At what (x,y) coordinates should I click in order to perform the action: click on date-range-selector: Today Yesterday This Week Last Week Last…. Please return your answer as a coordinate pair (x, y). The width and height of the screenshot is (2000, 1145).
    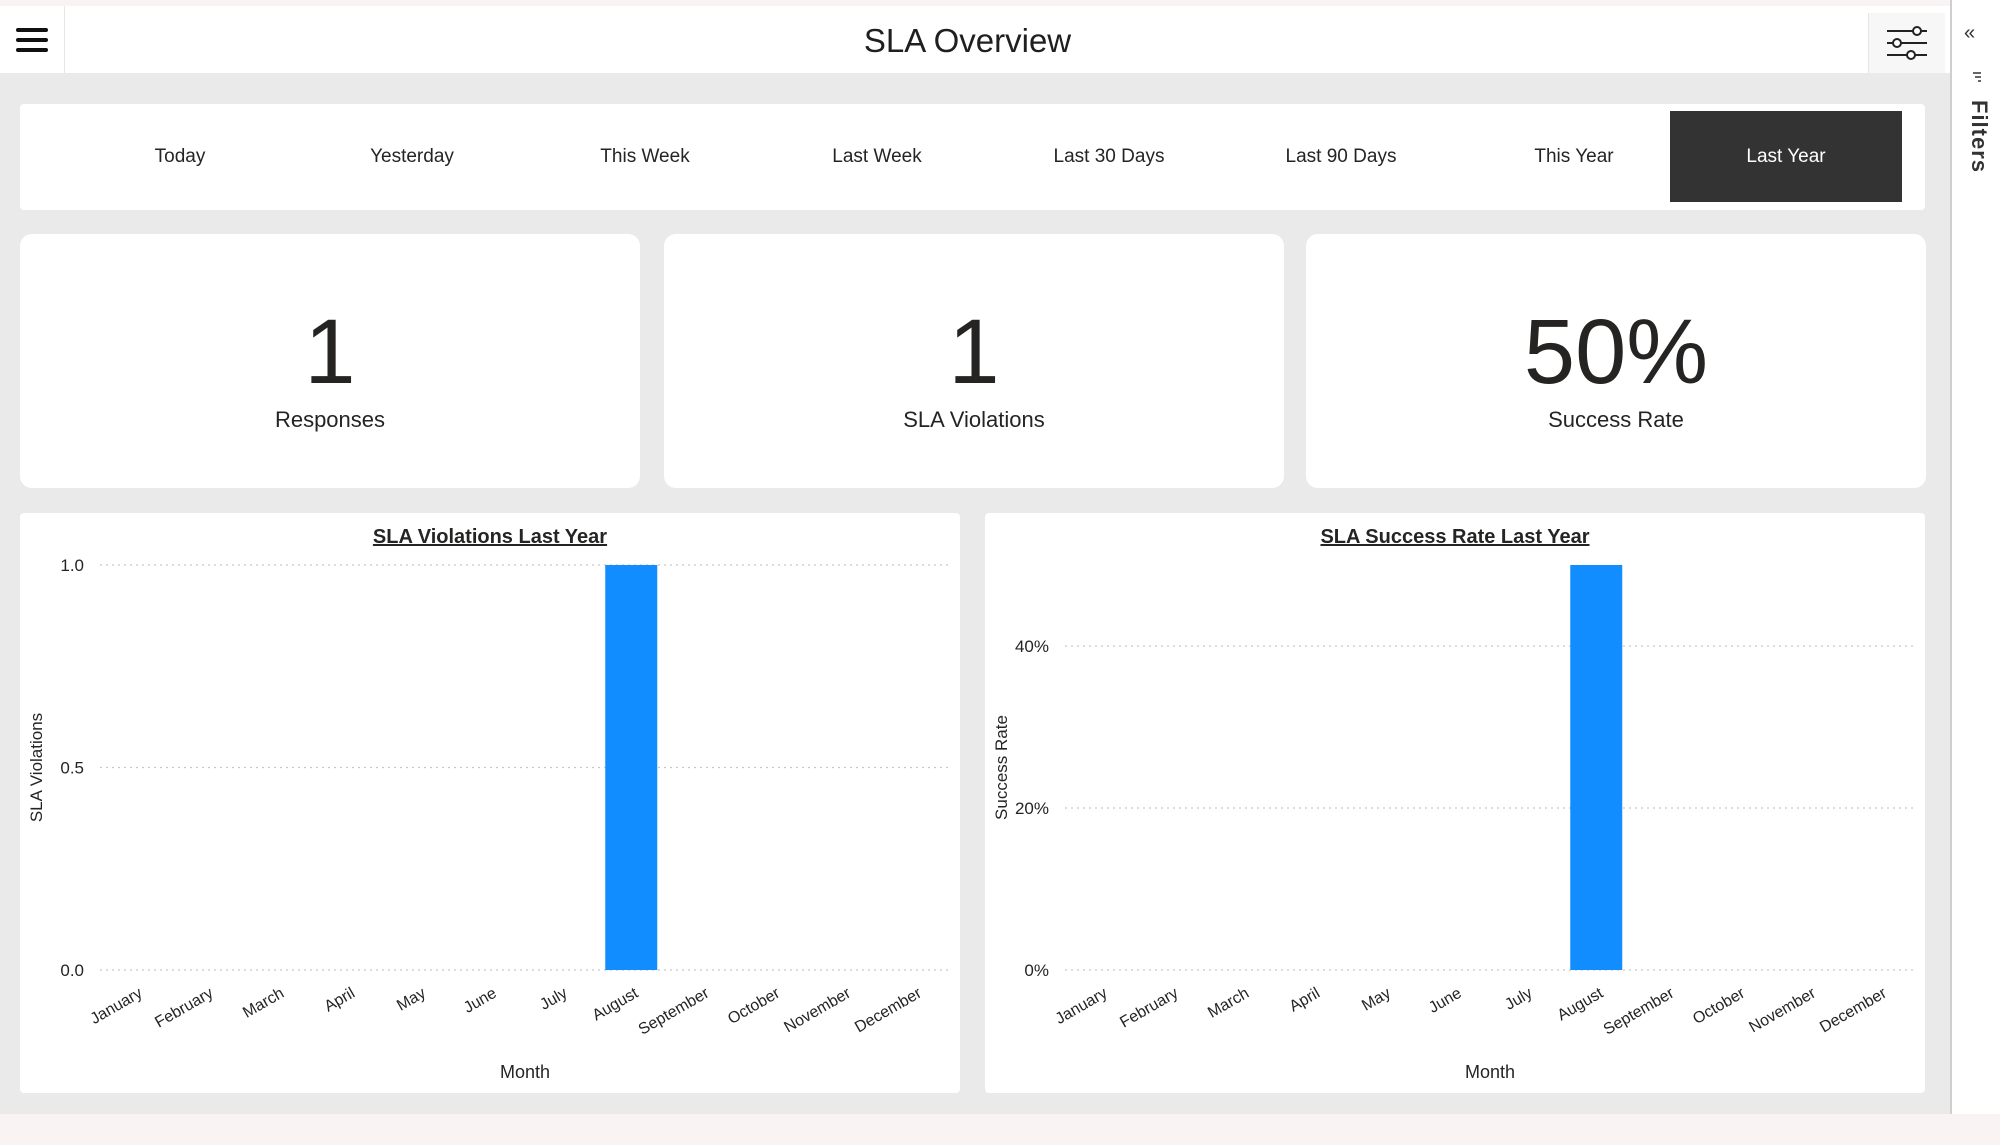
    Looking at the image, I should click on (972, 157).